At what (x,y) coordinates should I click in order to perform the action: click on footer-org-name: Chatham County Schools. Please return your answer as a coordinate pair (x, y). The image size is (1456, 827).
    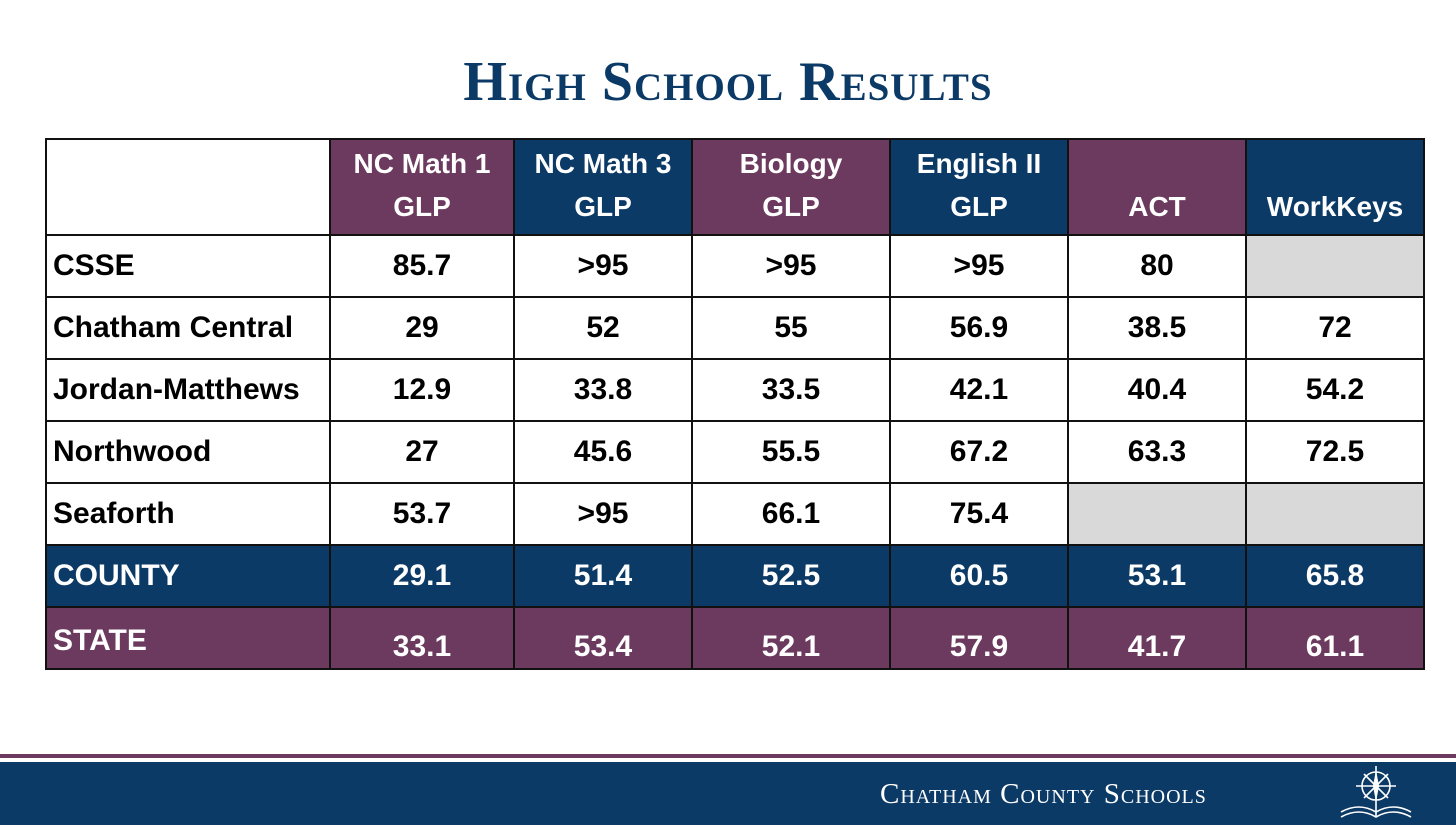
    Looking at the image, I should click on (1043, 794).